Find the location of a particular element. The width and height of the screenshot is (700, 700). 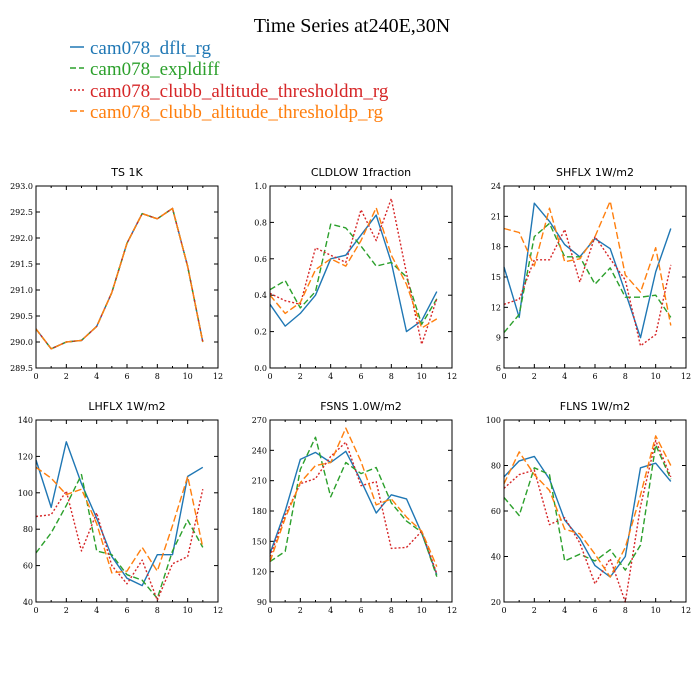

y-tick-label: 6 is located at coordinates (498, 368).